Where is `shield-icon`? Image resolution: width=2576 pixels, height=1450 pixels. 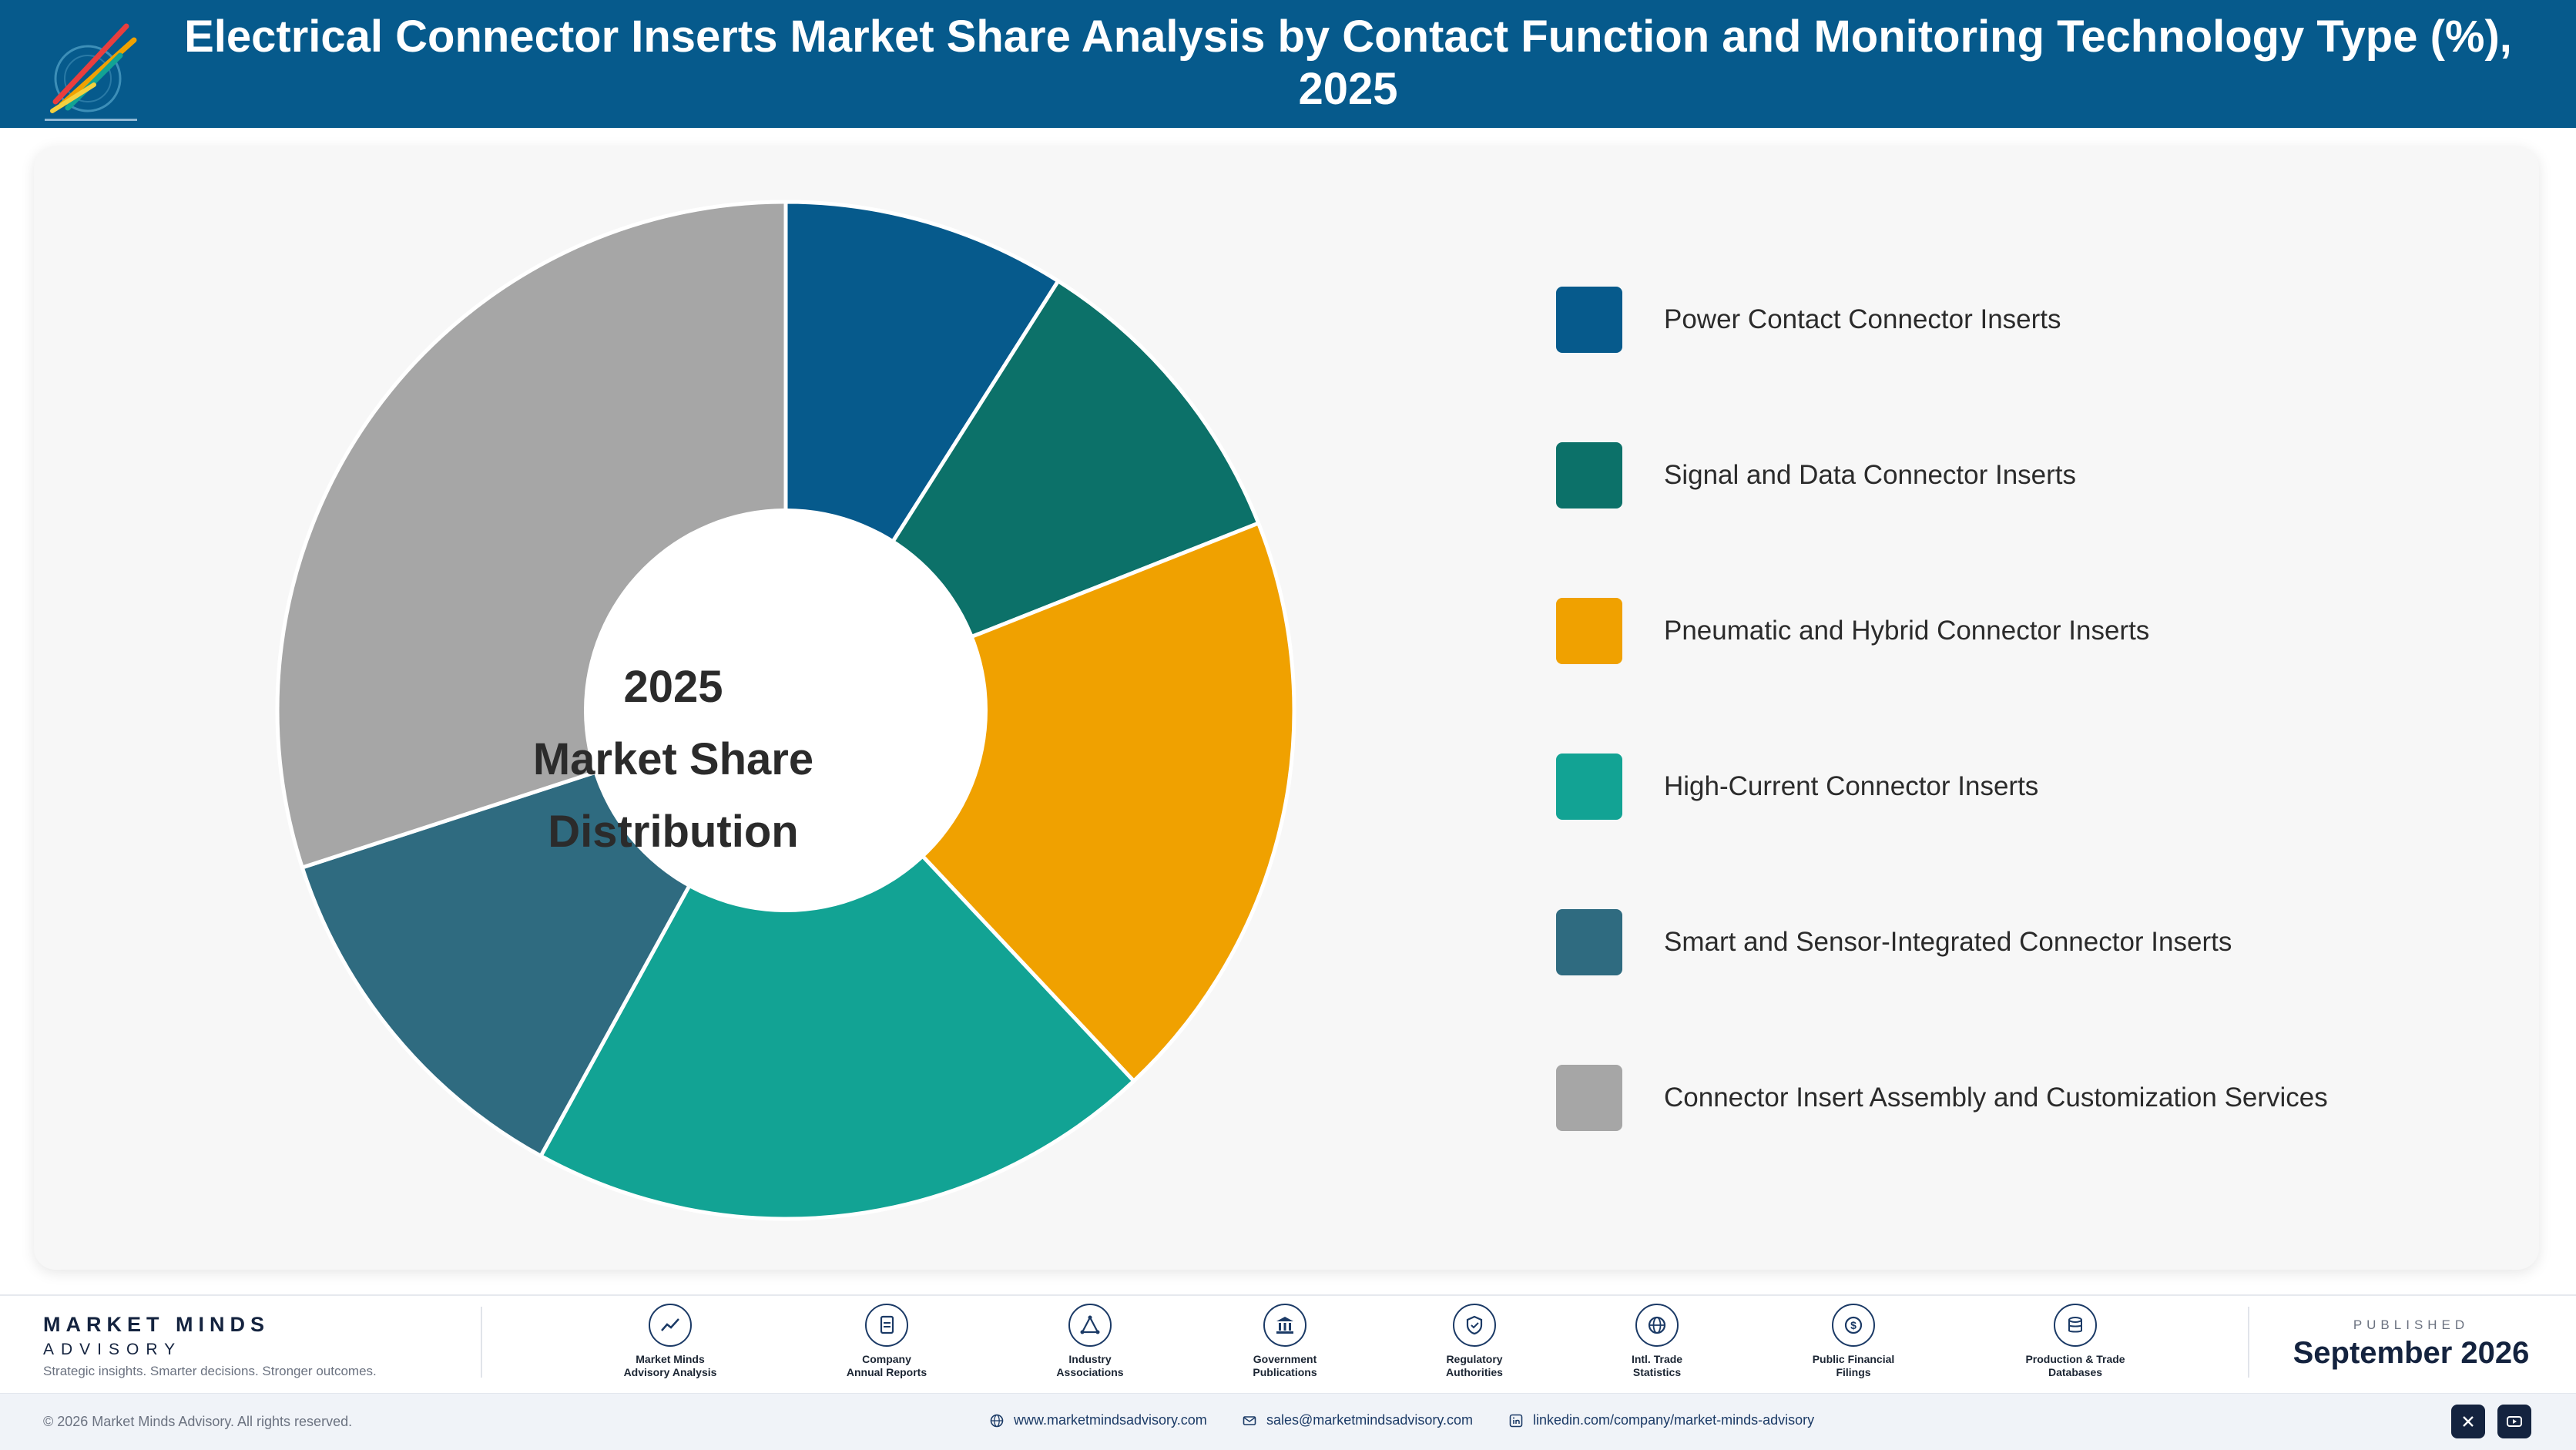 shield-icon is located at coordinates (1474, 1325).